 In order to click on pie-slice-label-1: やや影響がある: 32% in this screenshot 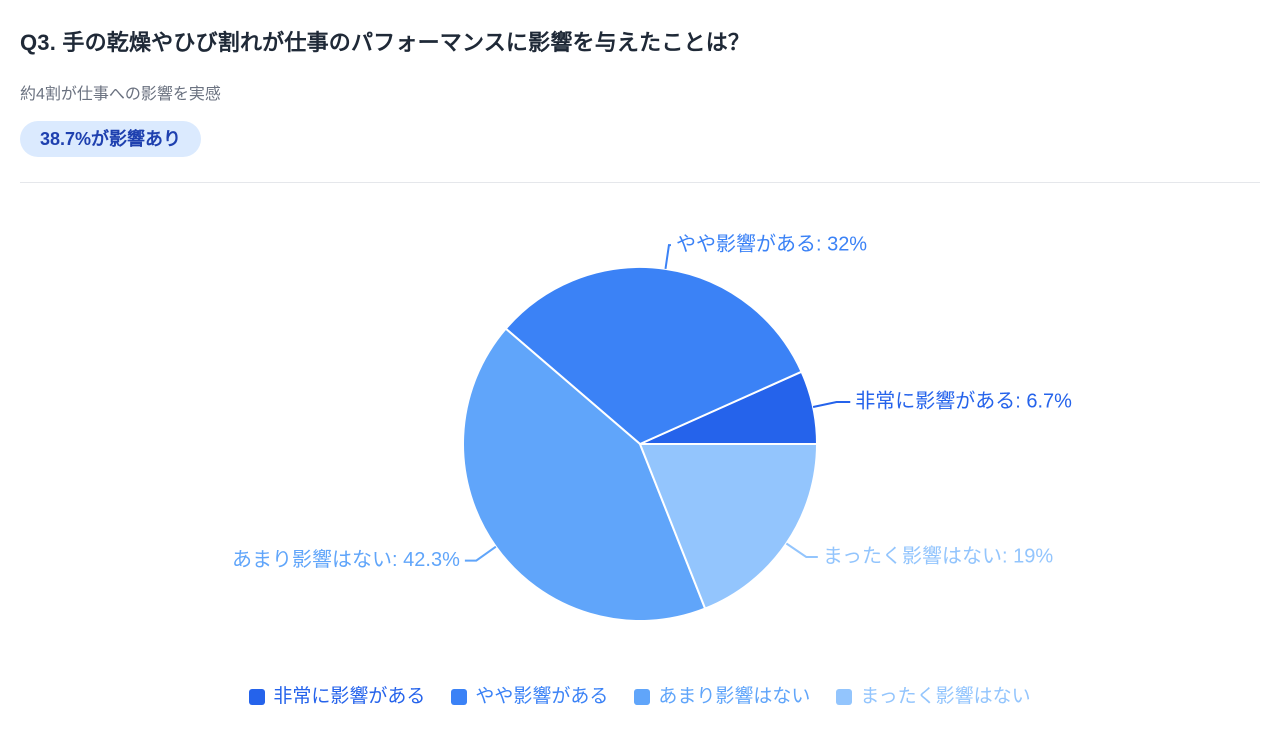, I will do `click(771, 244)`.